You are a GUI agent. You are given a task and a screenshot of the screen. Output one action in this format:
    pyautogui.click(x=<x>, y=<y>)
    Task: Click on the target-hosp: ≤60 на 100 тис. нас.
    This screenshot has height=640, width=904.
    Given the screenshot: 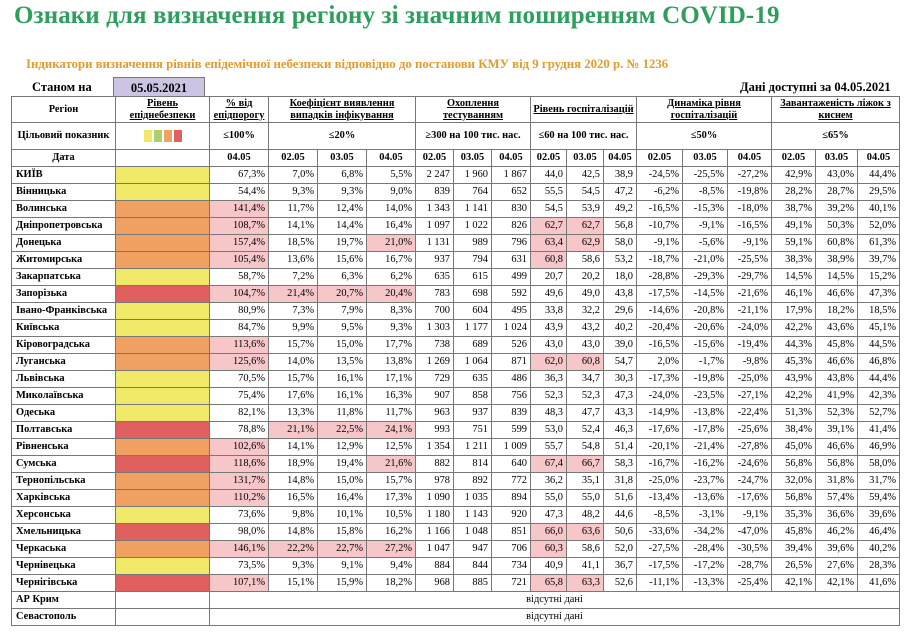 What is the action you would take?
    pyautogui.click(x=583, y=136)
    